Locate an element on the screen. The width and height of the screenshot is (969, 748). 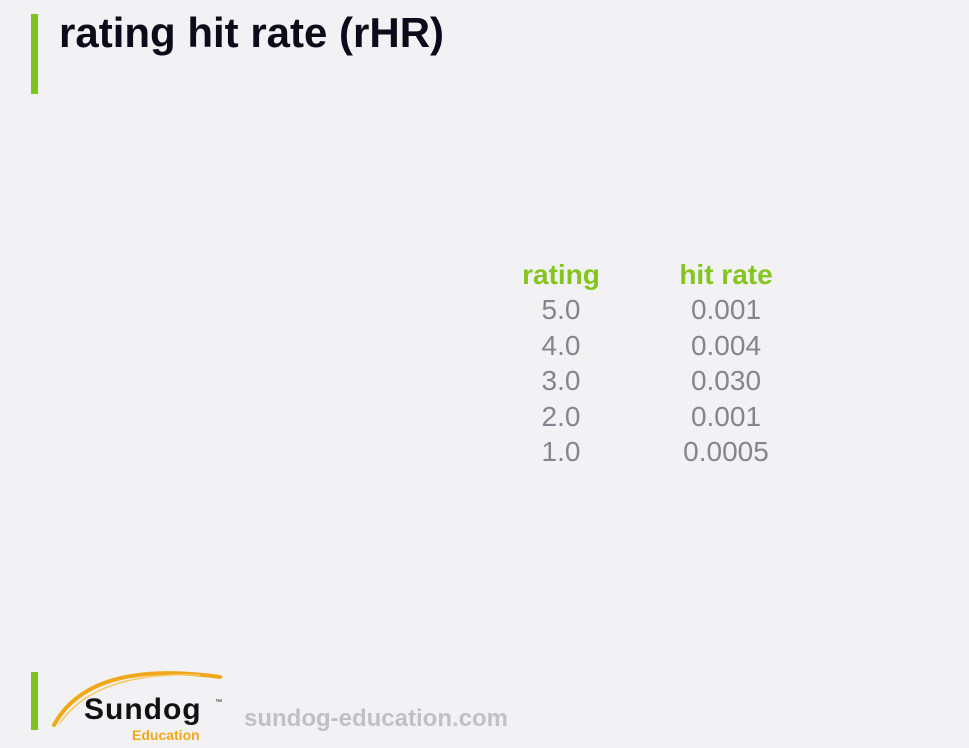
logo-swoosh-icon is located at coordinates (137, 699).